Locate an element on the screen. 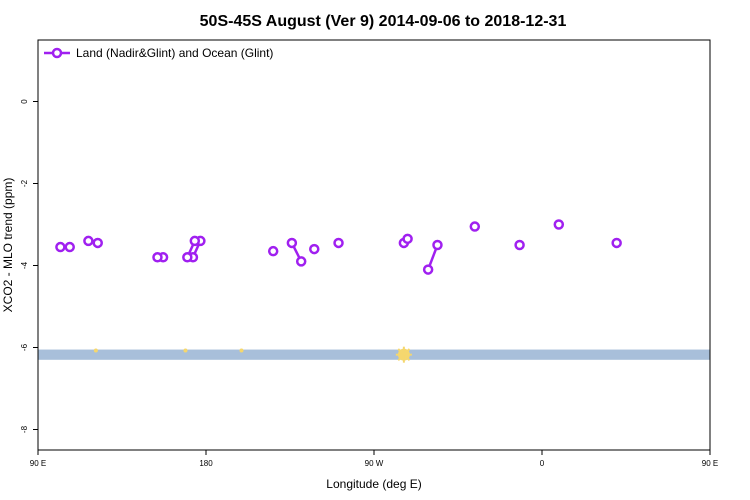  series-layer is located at coordinates (338, 247).